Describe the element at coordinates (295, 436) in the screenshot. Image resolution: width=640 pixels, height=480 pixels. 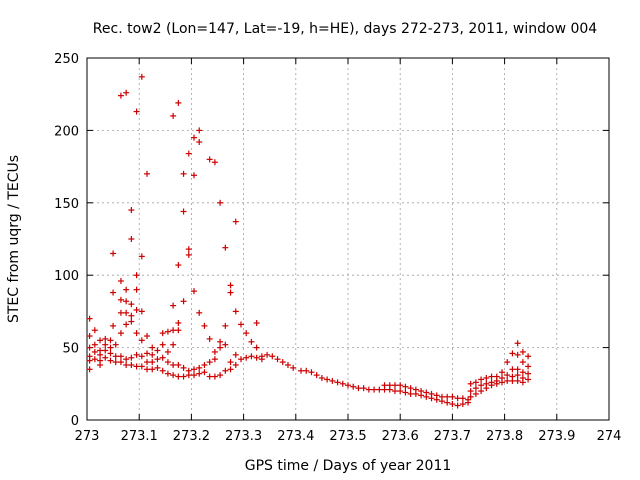
I see `x-tick-label: 273.4` at that location.